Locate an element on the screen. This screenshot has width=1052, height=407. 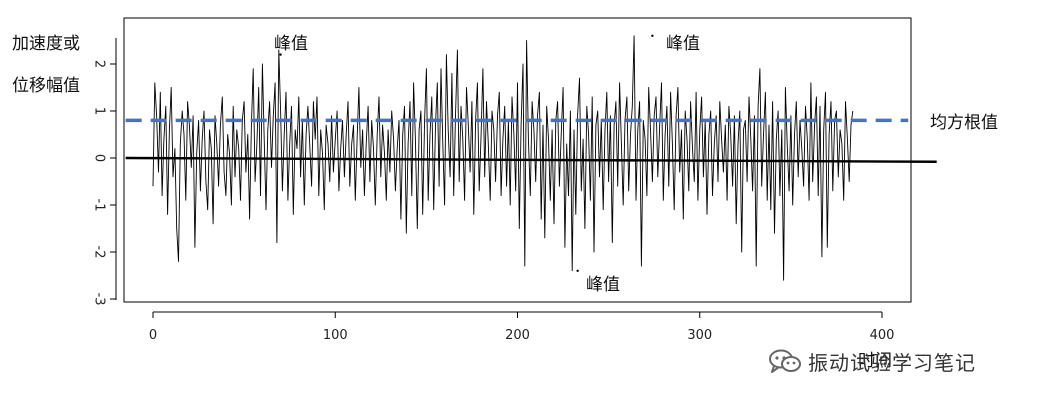
y-tick-label: -2 is located at coordinates (99, 252).